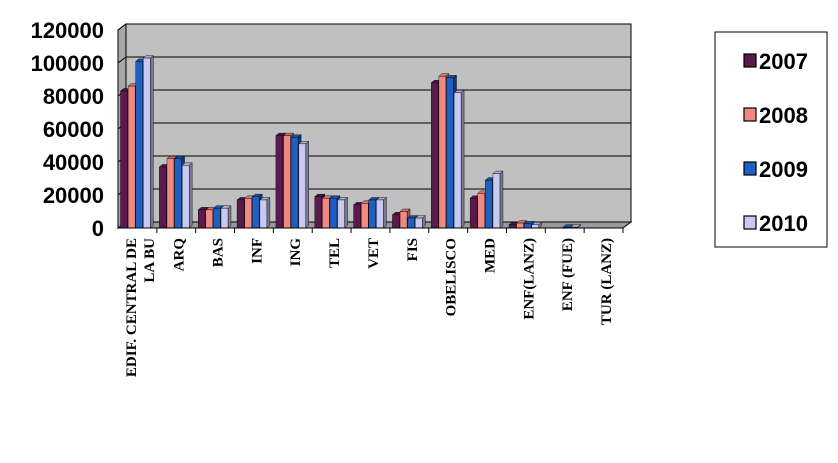  What do you see at coordinates (783, 169) in the screenshot?
I see `legend-label: 2009` at bounding box center [783, 169].